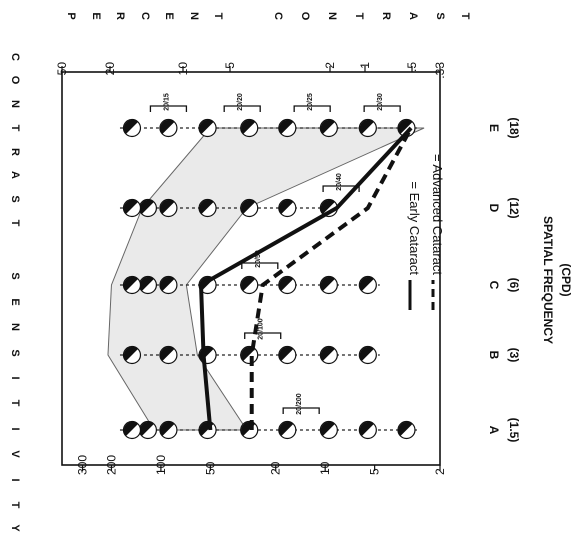 This screenshot has width=582, height=535. What do you see at coordinates (183, 69) in the screenshot?
I see `right-axis-tick-label-5: 10` at bounding box center [183, 69].